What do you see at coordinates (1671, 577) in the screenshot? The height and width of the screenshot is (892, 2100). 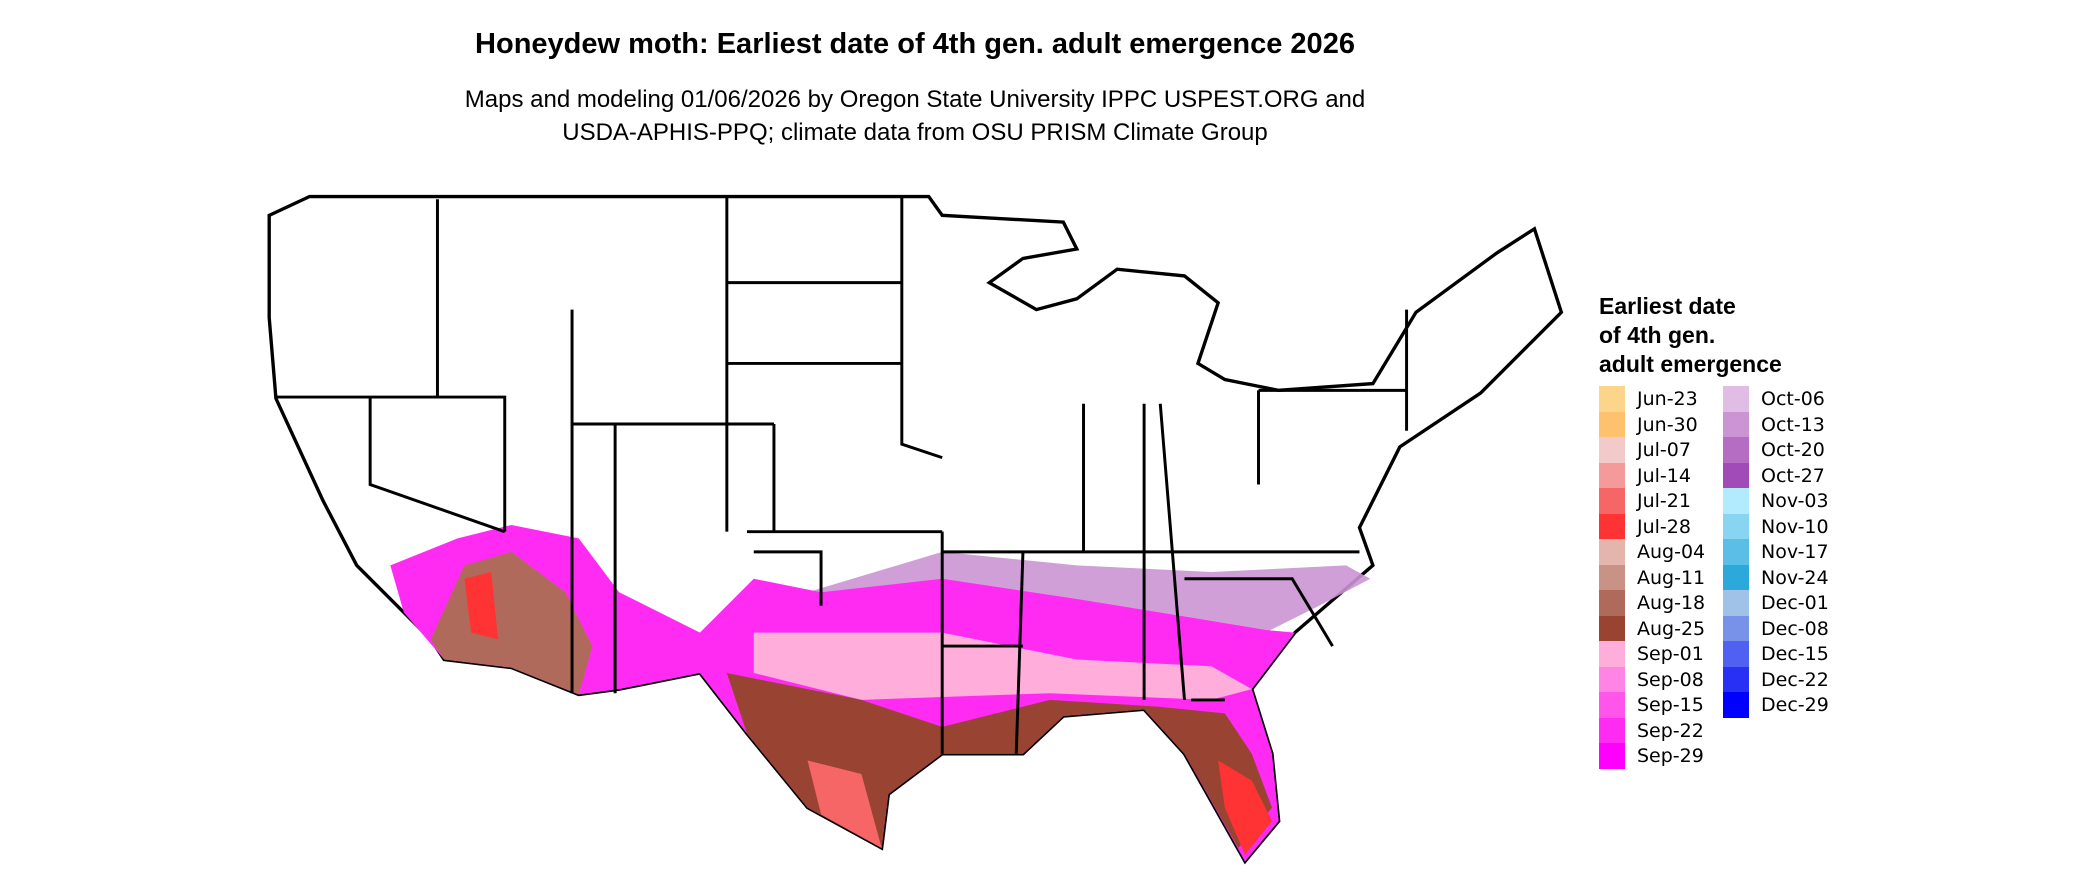 I see `legend-label: Aug-11` at bounding box center [1671, 577].